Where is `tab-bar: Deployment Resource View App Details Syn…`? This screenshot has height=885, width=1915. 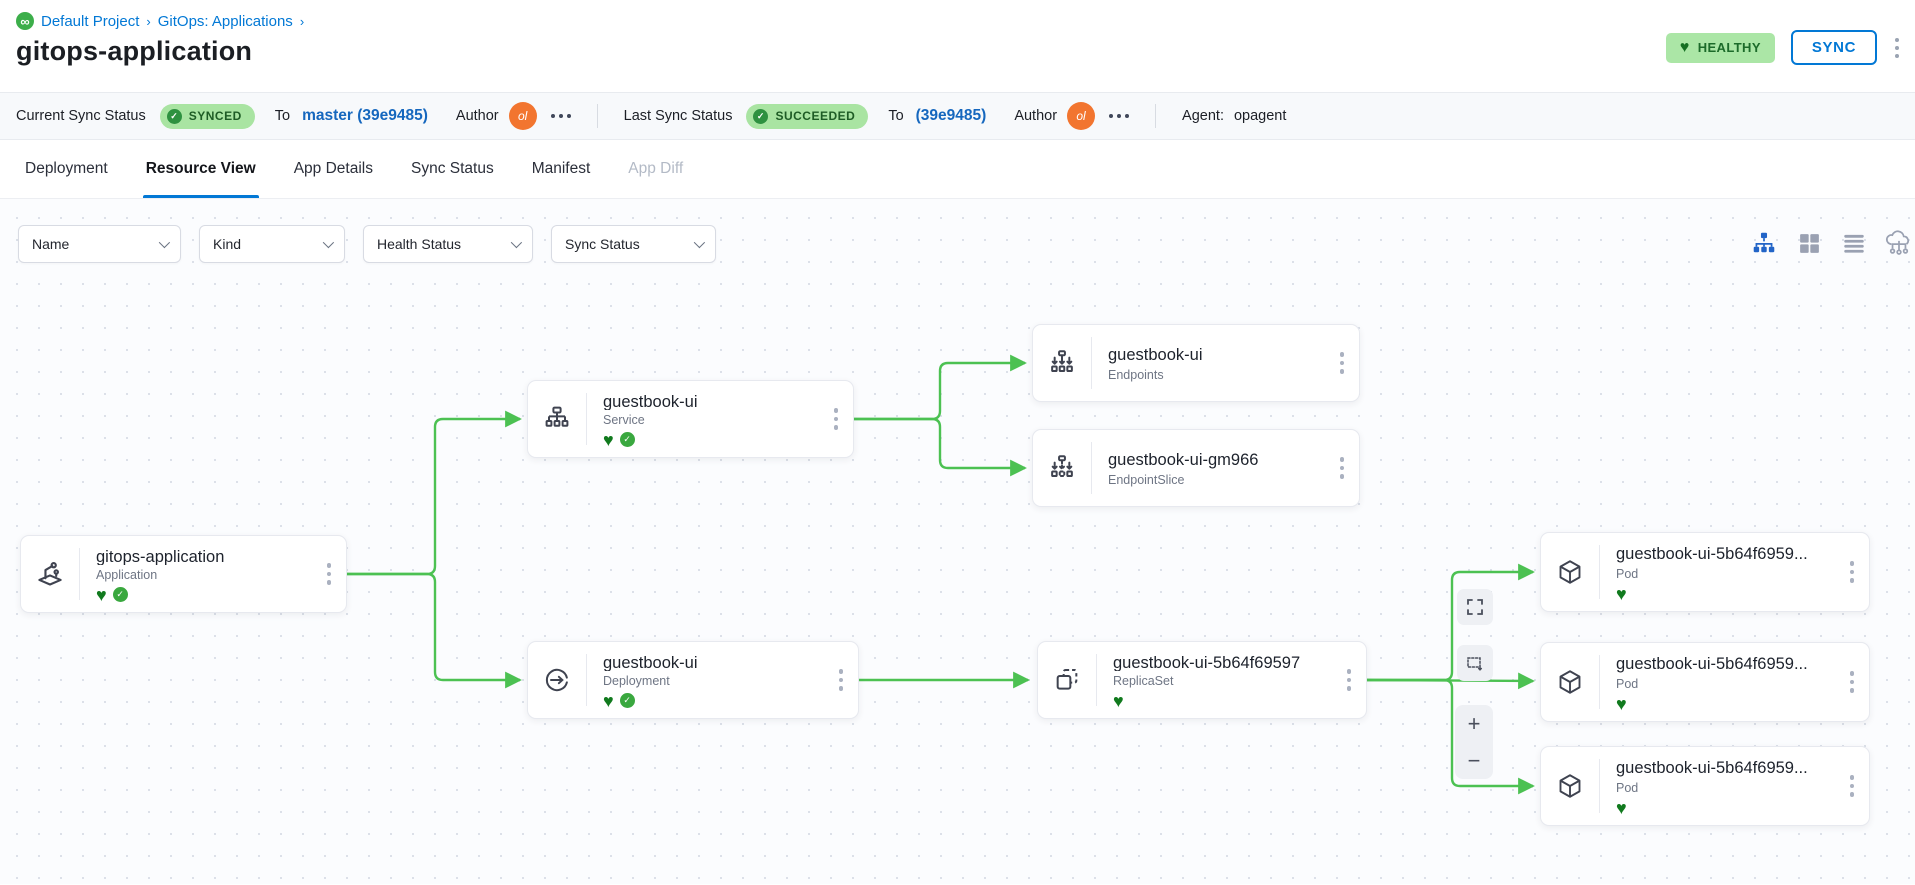
tab-bar: Deployment Resource View App Details Syn… is located at coordinates (957, 169).